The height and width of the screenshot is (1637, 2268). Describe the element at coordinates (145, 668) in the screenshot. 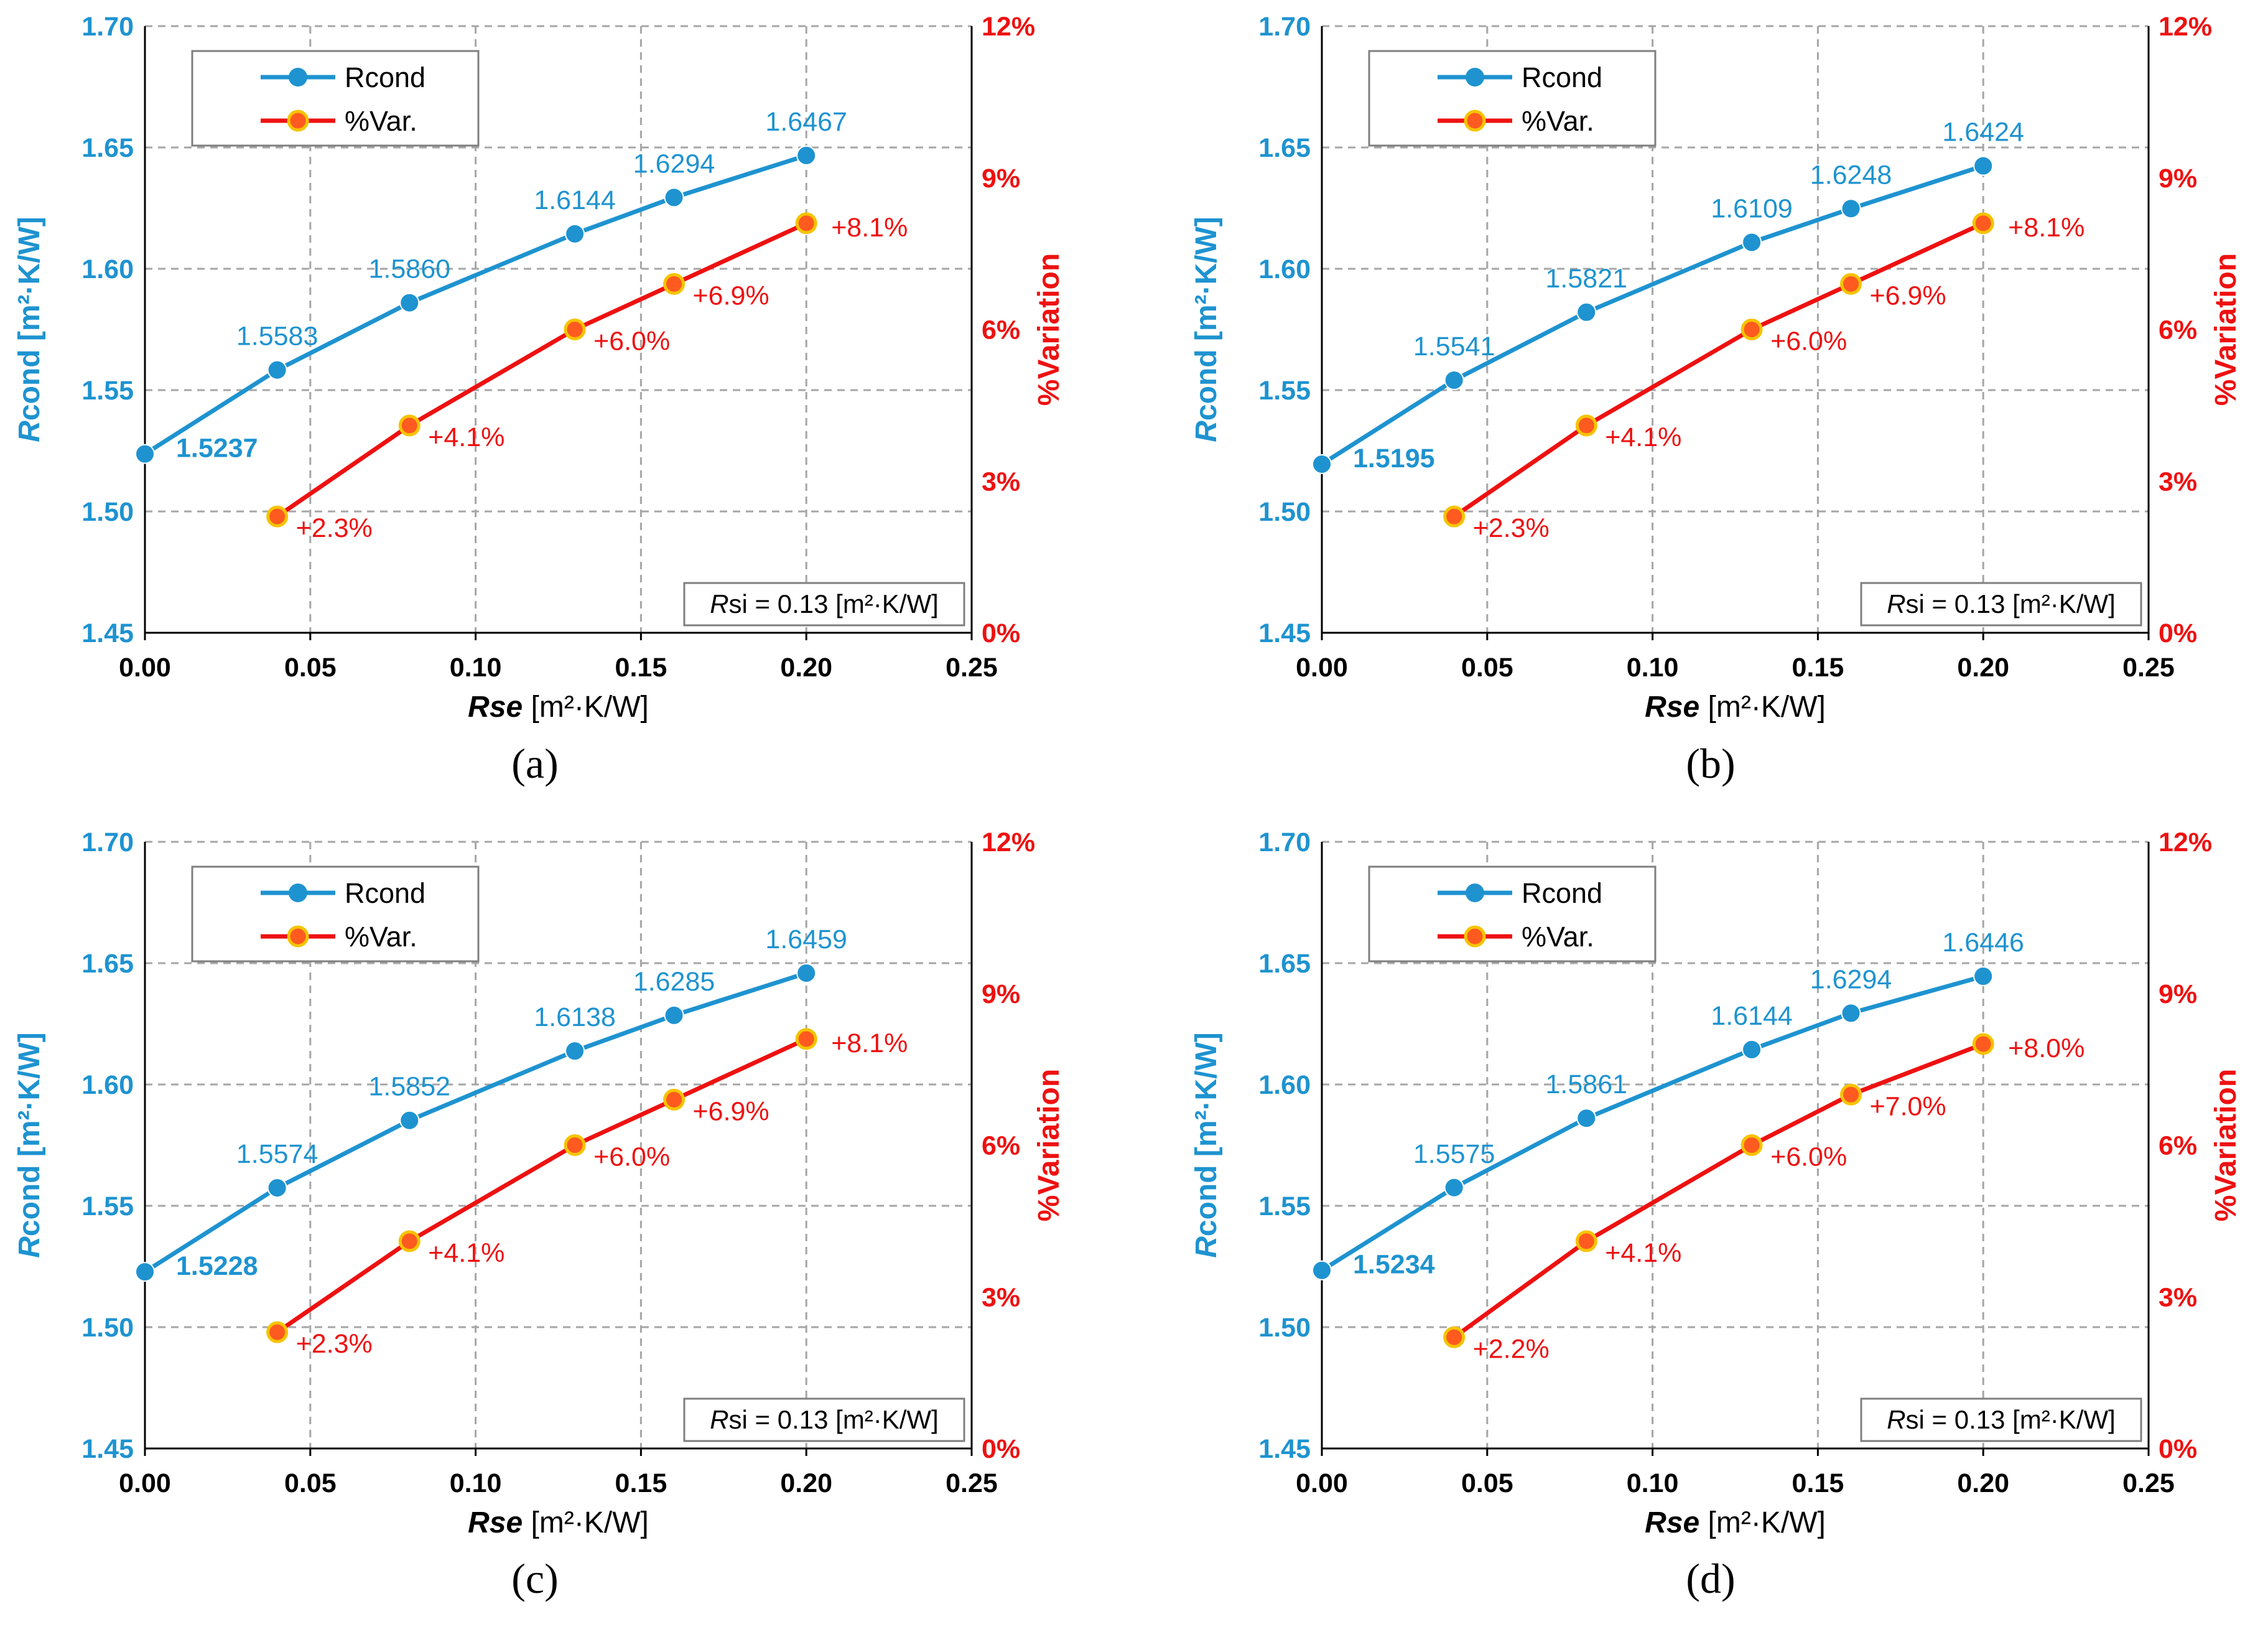

I see `x-tick-label: 0.00` at that location.